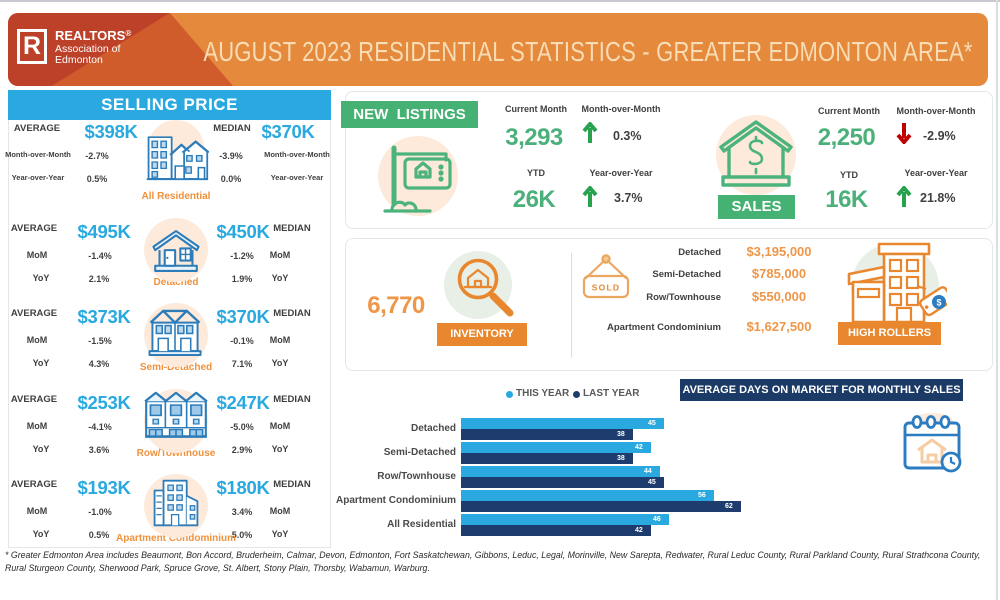  Describe the element at coordinates (606, 288) in the screenshot. I see `svg-text: SOLD` at that location.